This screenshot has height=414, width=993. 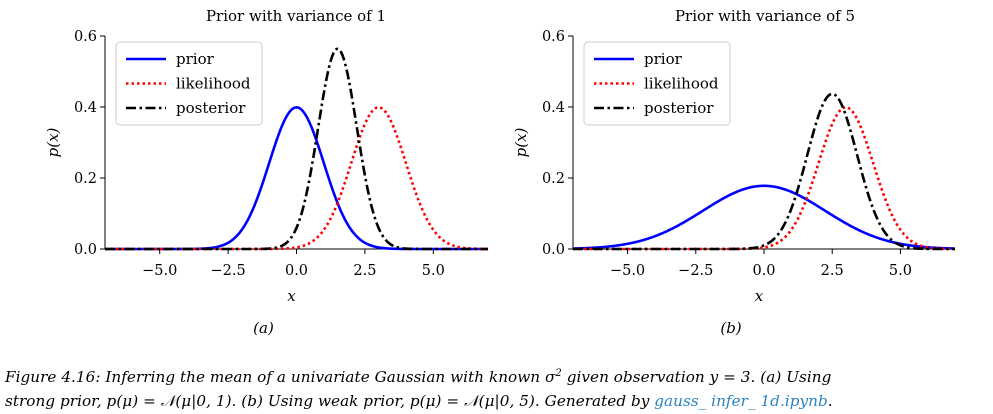 I want to click on caption-line1-rest: given observation y = 3. (a) Using, so click(x=696, y=377).